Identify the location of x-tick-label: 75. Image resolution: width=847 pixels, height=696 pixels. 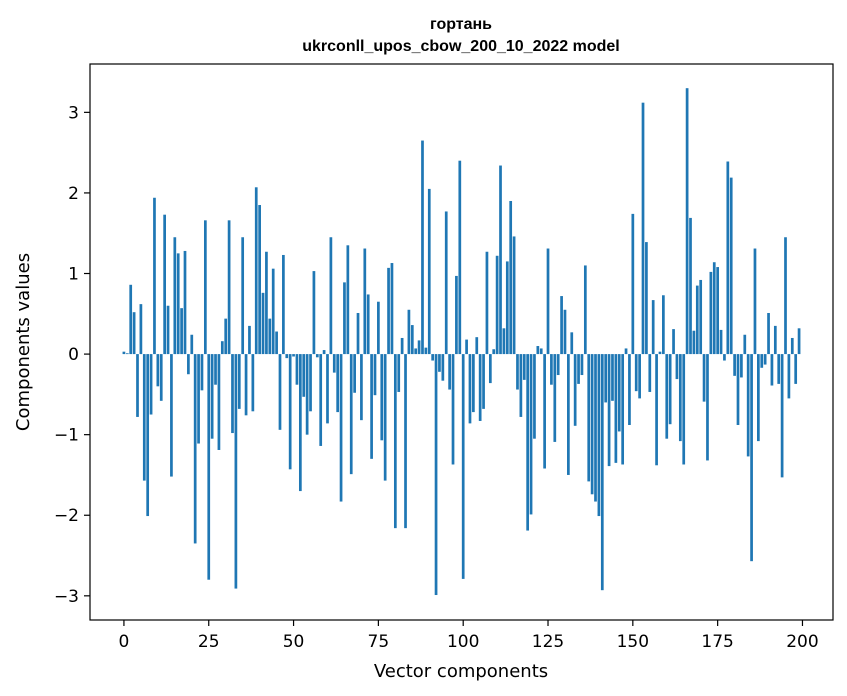
(379, 642).